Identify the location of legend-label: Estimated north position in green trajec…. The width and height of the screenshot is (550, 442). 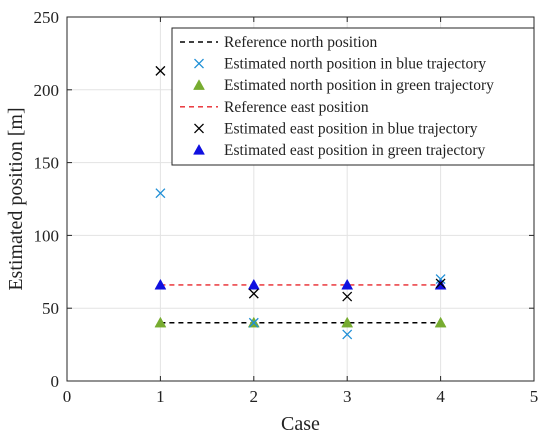
(359, 85).